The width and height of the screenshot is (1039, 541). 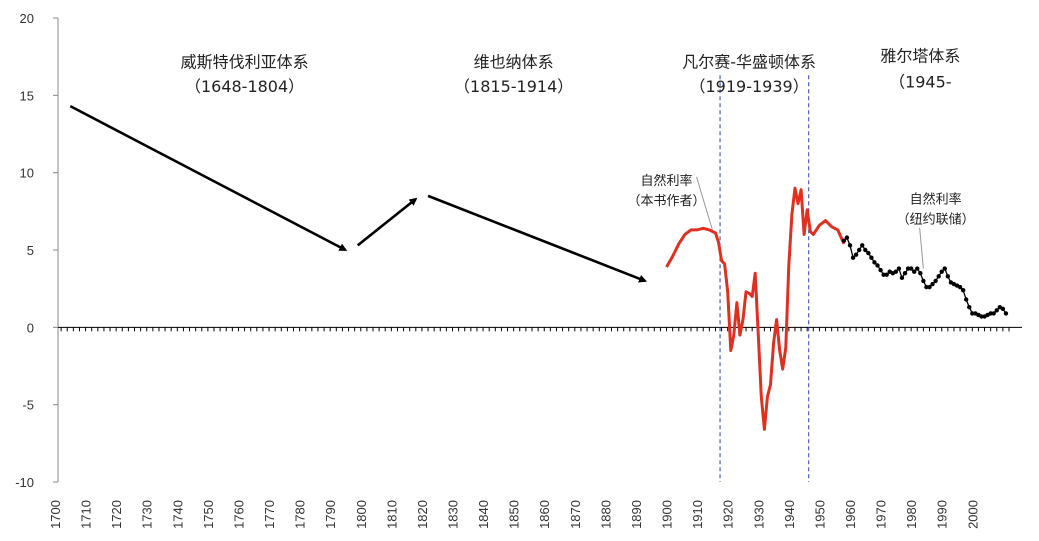 What do you see at coordinates (514, 514) in the screenshot?
I see `x-tick-label: 1850` at bounding box center [514, 514].